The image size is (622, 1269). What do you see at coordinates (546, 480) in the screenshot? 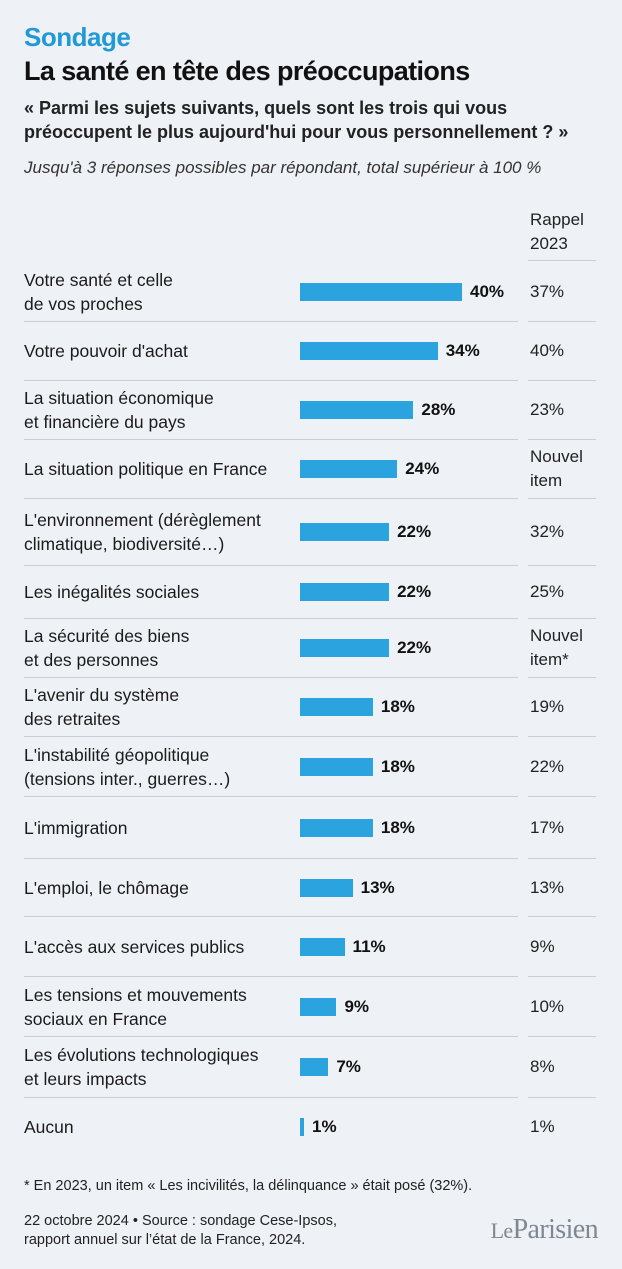
I see `rappel-2023-line: item` at bounding box center [546, 480].